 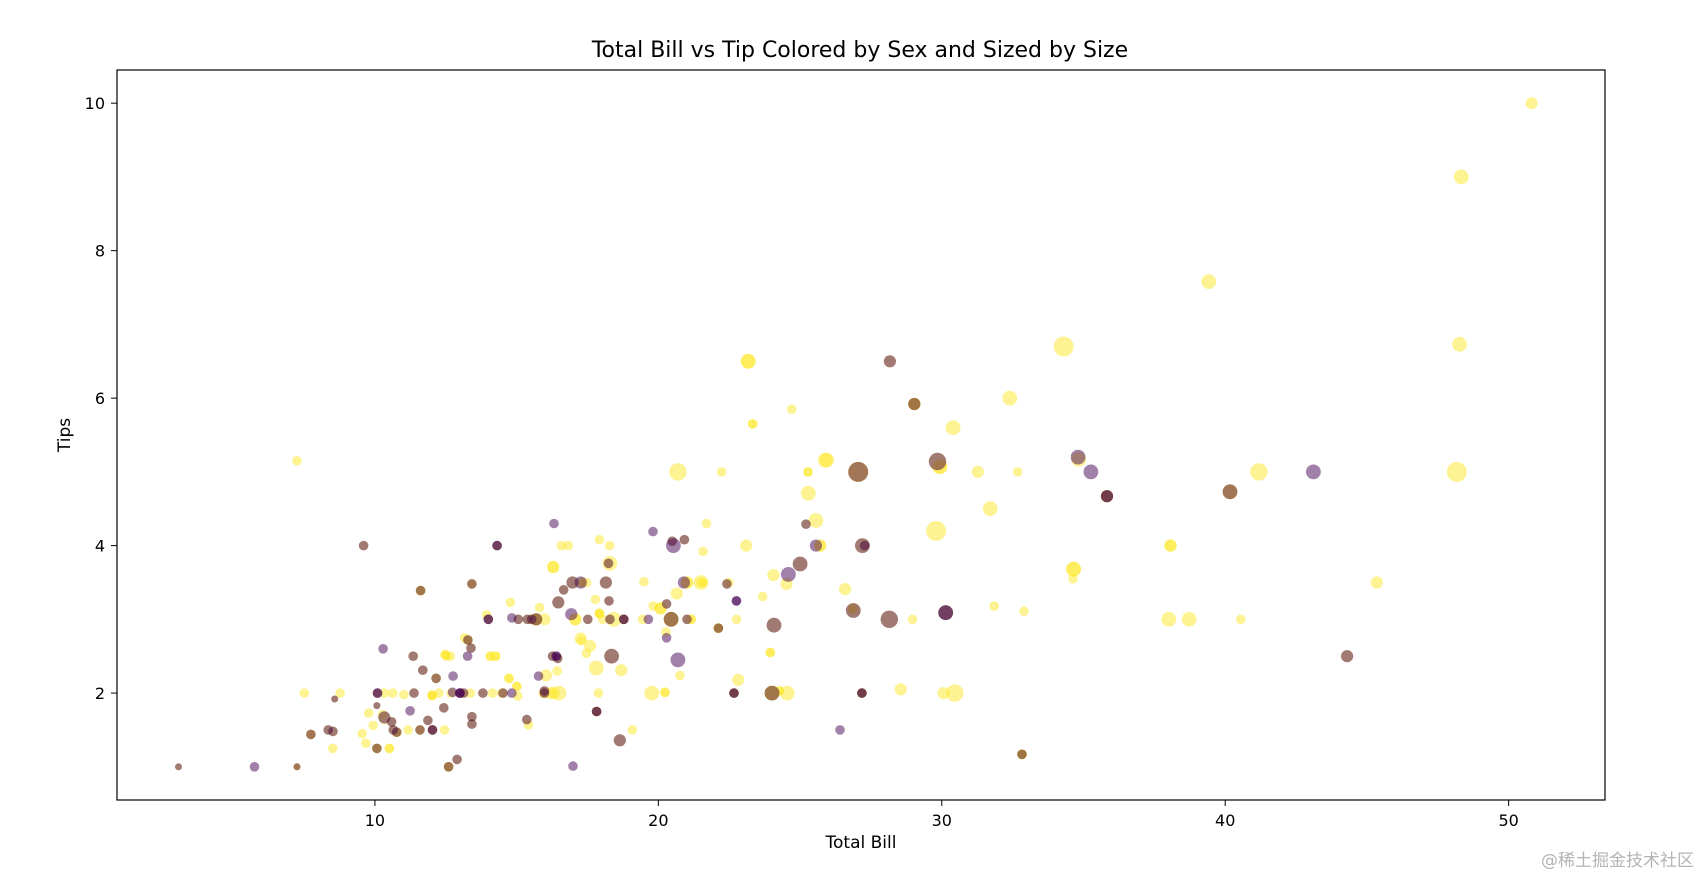 I want to click on x-axis: 10 20 30 40 50, so click(x=942, y=815).